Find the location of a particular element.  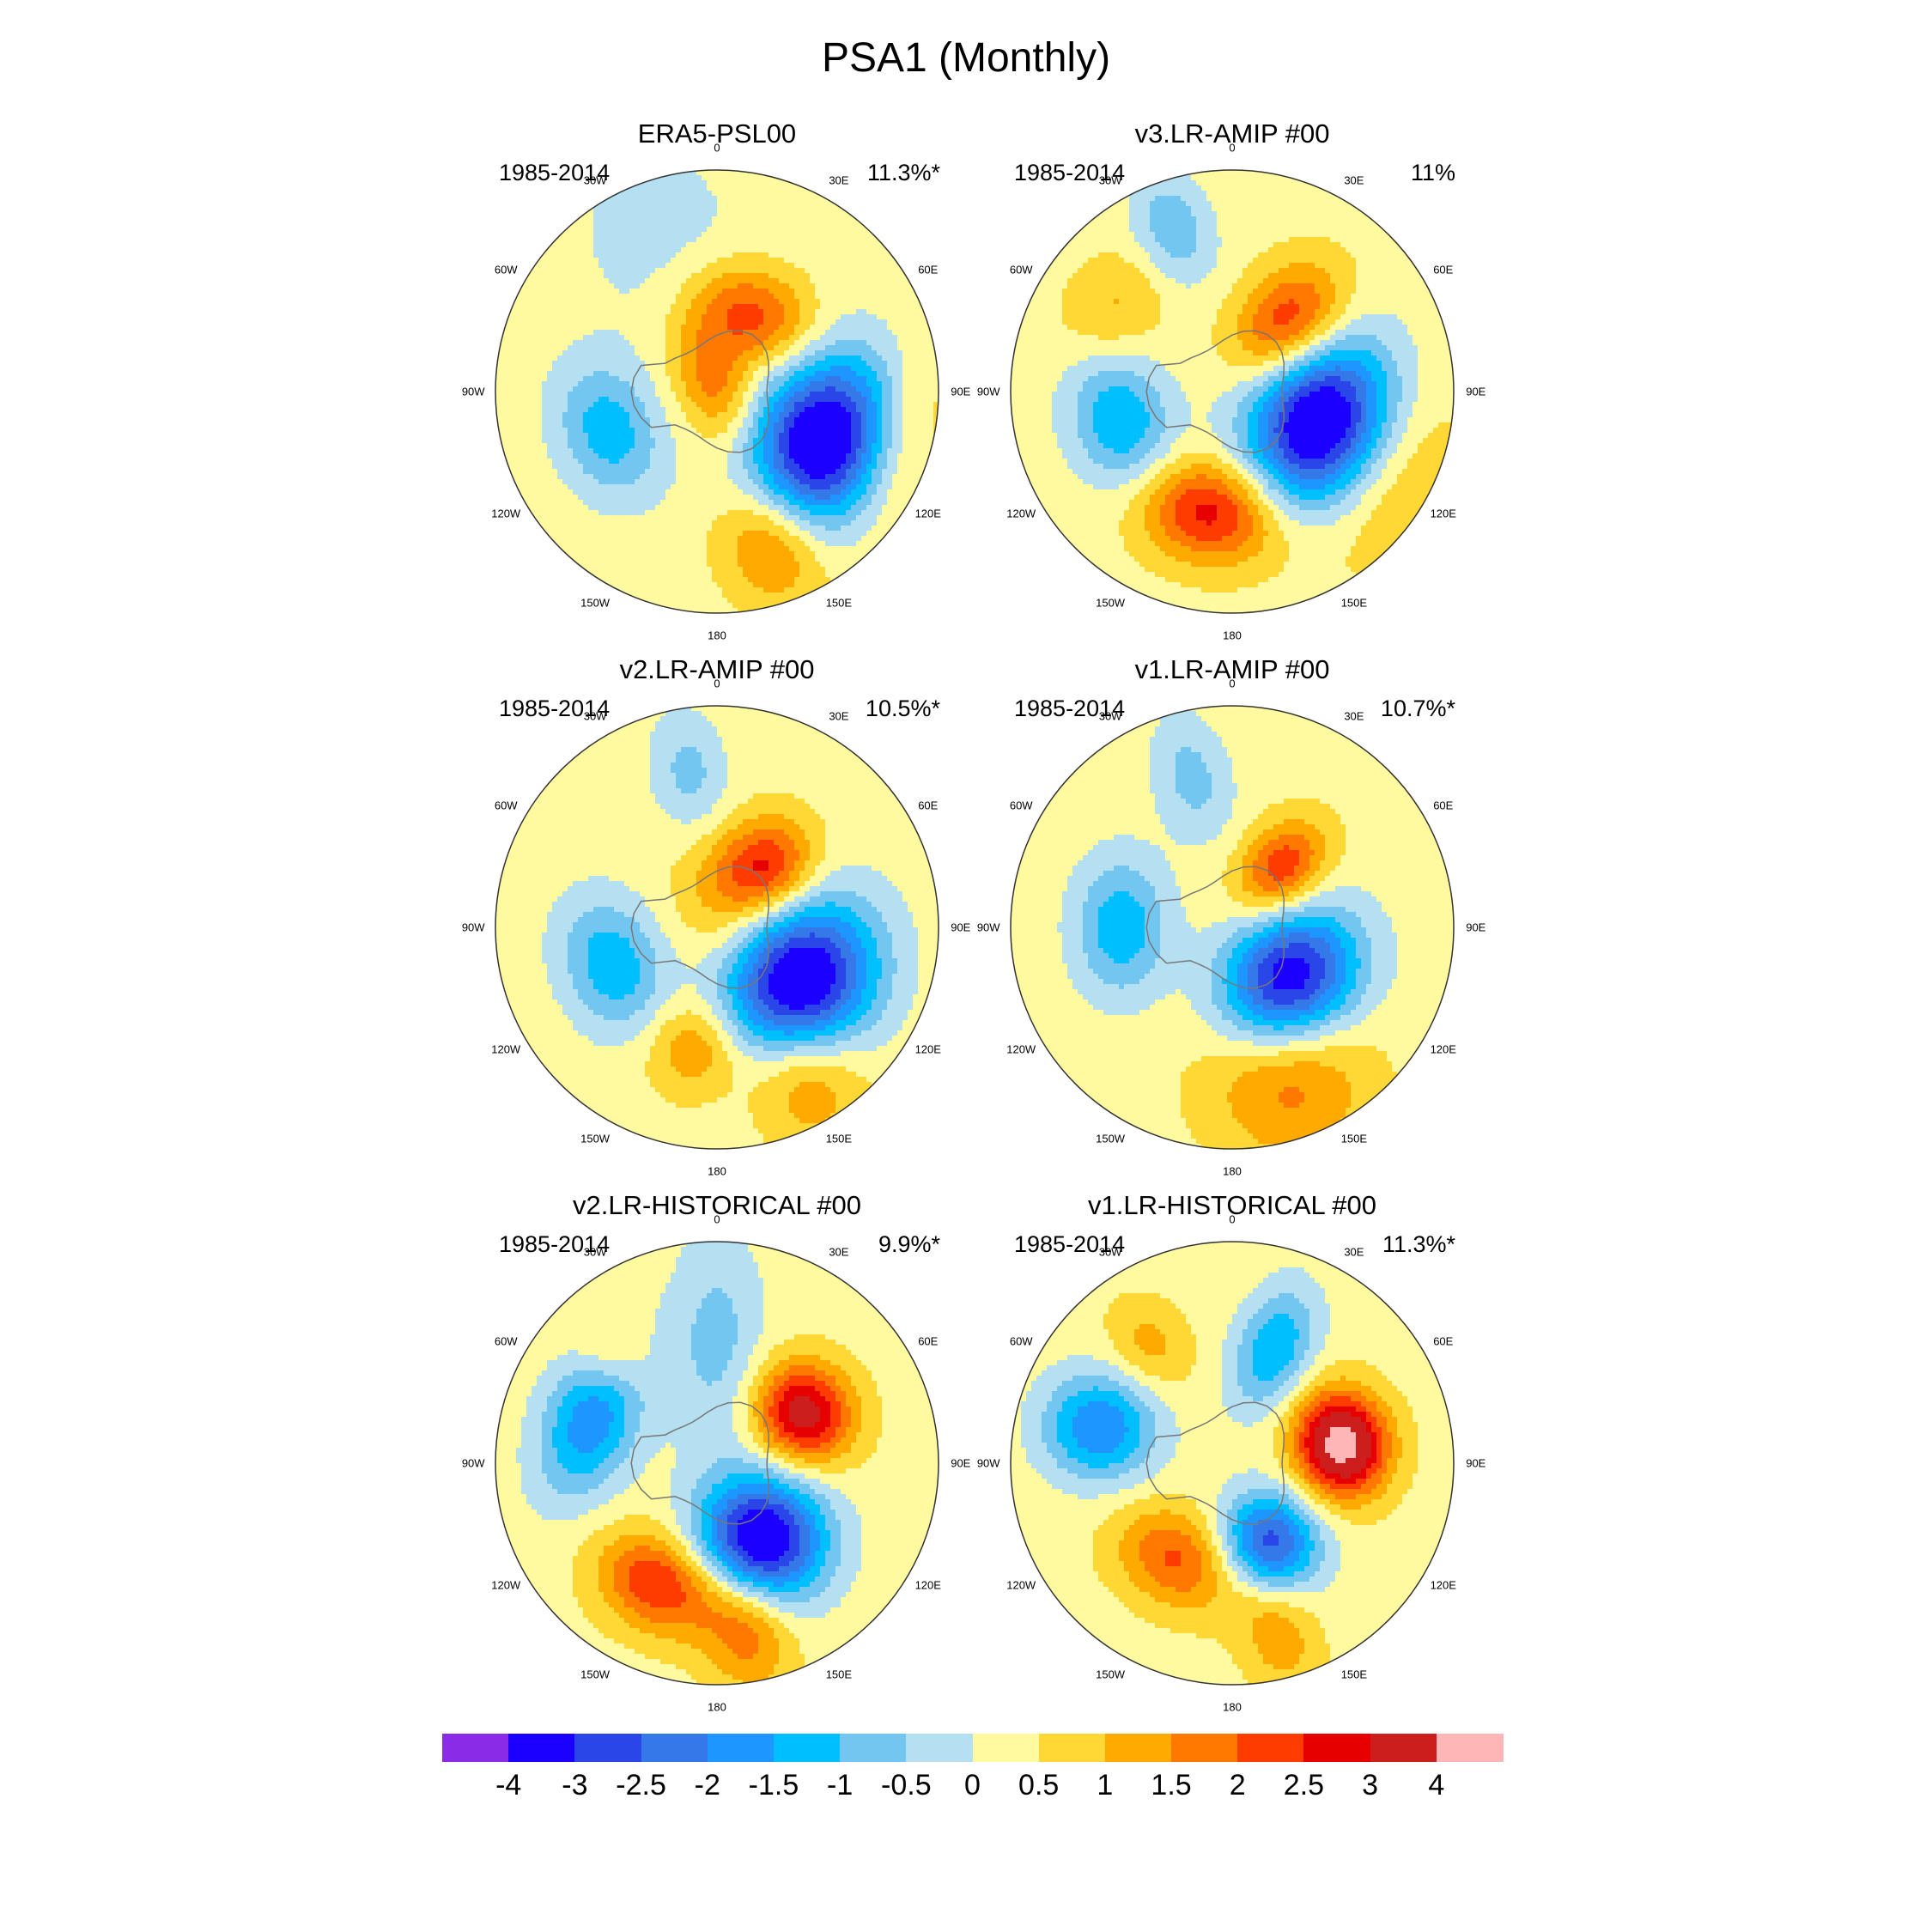

colorbar-label: 0 is located at coordinates (973, 1785).